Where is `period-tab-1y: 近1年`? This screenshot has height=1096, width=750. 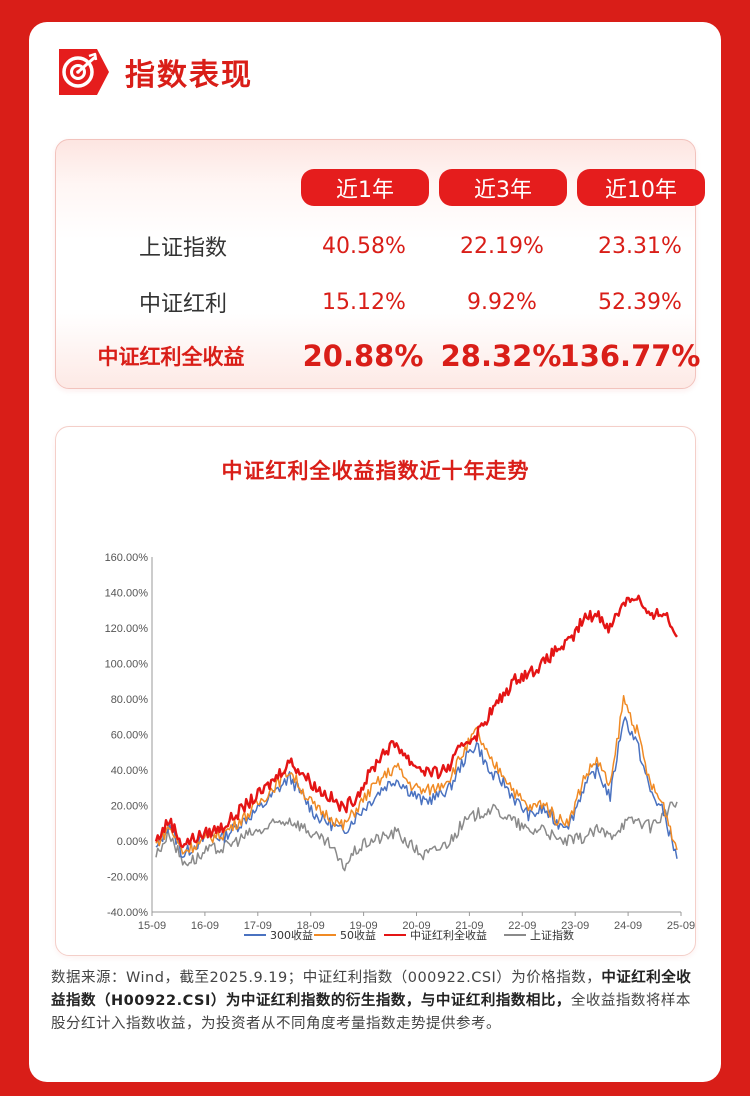 period-tab-1y: 近1年 is located at coordinates (365, 187).